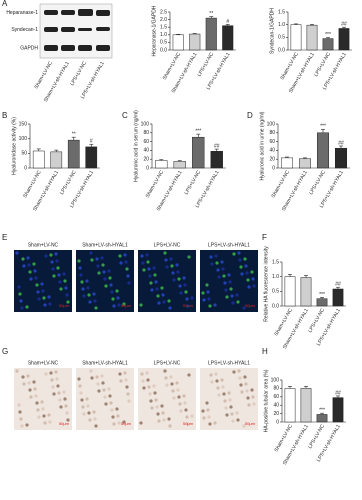  I want to click on blot-bands, so click(77, 30).